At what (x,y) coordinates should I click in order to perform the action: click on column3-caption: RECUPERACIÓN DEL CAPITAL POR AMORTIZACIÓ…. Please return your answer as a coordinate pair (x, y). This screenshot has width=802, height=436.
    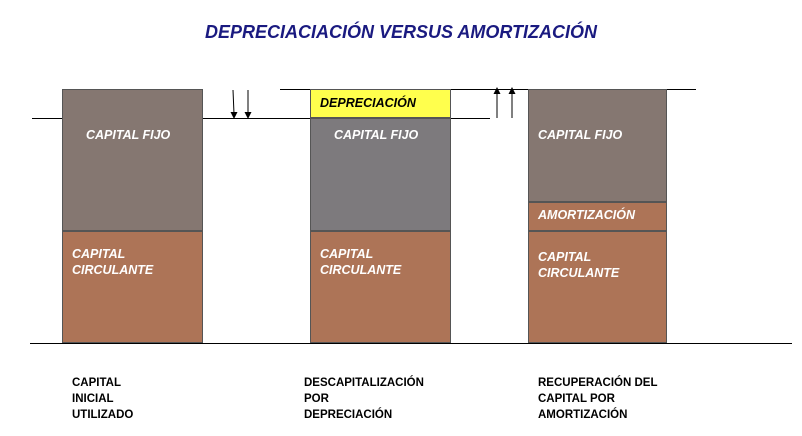
    Looking at the image, I should click on (598, 399).